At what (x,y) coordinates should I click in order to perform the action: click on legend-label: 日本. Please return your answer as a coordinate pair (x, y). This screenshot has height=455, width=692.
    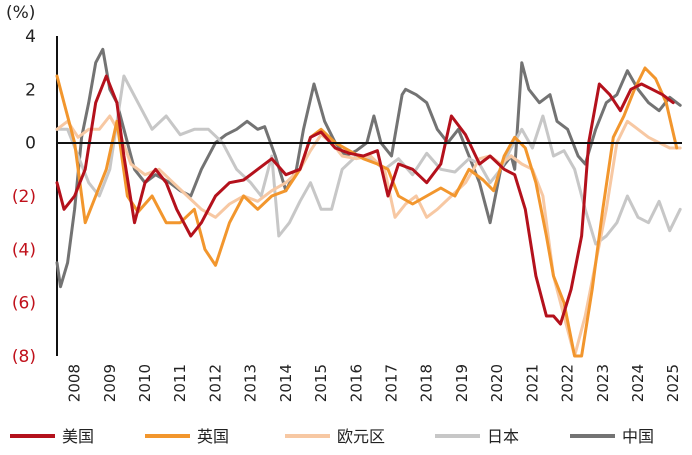
    Looking at the image, I should click on (503, 436).